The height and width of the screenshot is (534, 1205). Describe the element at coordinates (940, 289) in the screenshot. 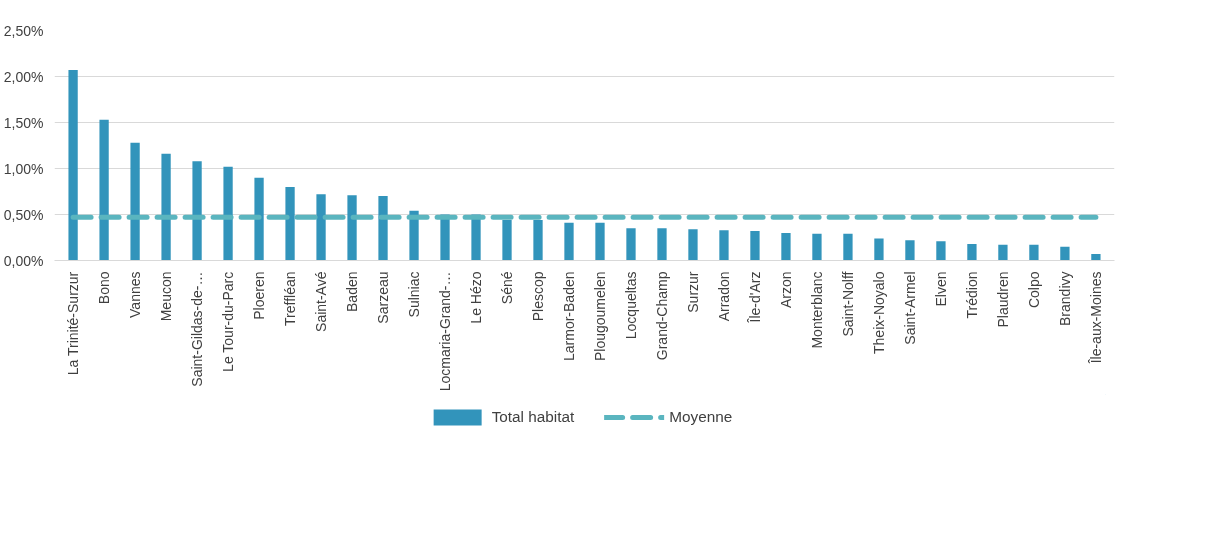

I see `x-tick-label: Elven` at that location.